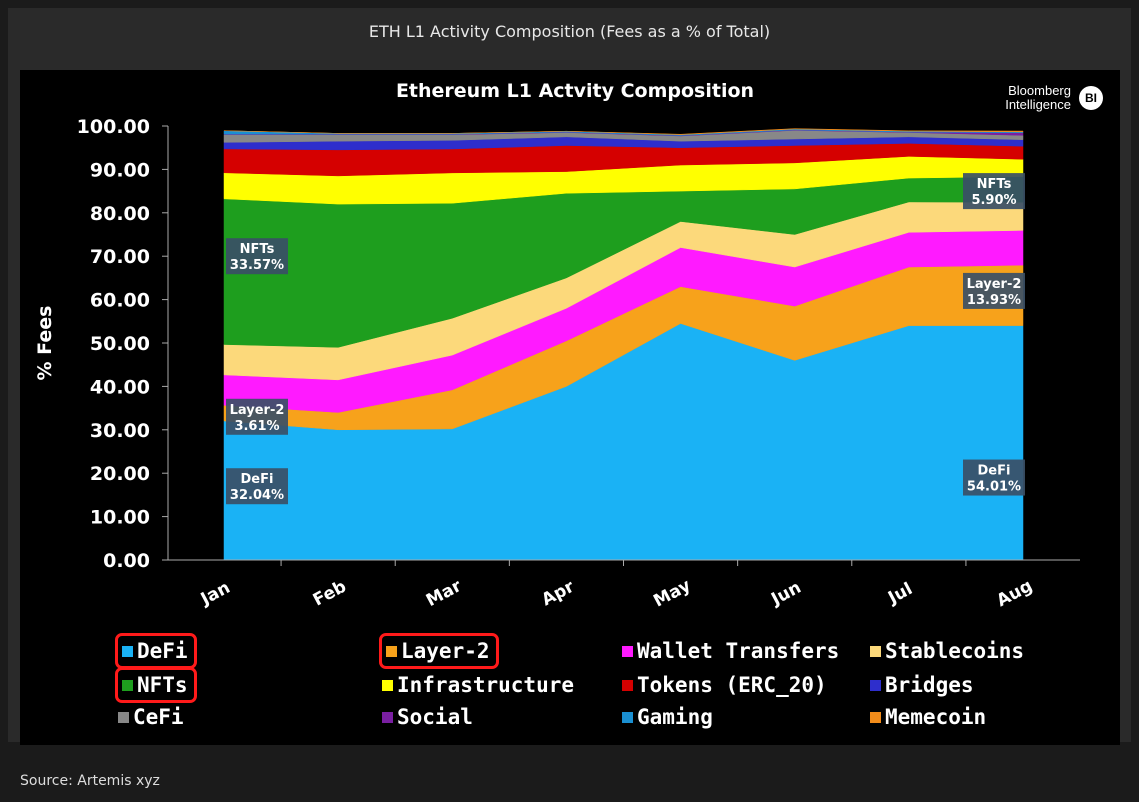  Describe the element at coordinates (120, 474) in the screenshot. I see `y-tick-label: 20.00` at that location.